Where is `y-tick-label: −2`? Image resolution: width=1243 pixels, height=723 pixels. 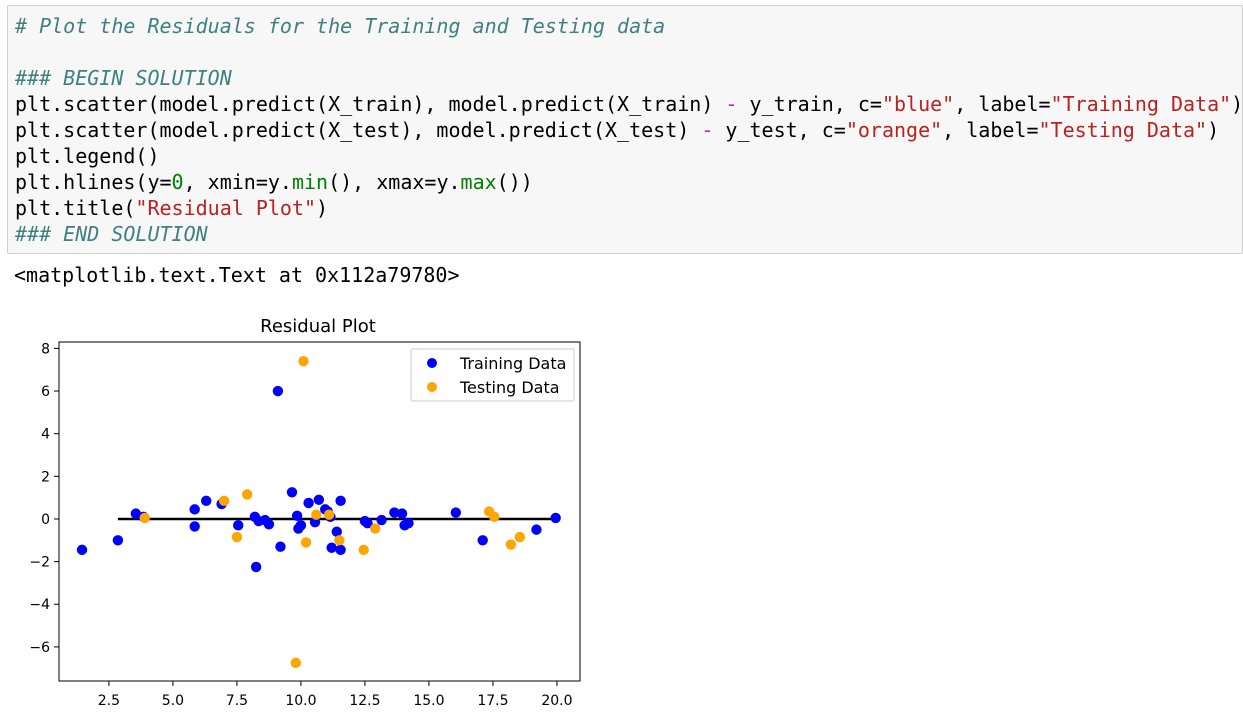
y-tick-label: −2 is located at coordinates (39, 563).